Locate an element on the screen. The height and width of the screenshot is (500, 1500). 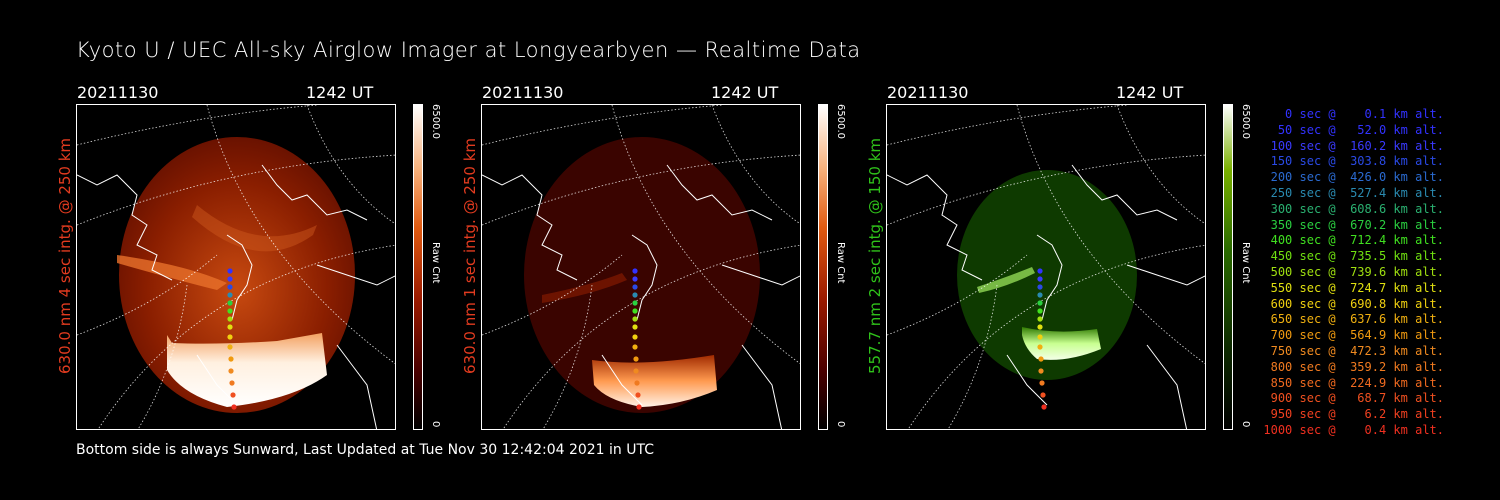
legend-row: 1000 sec @ 0.4 km alt. is located at coordinates (1353, 429).